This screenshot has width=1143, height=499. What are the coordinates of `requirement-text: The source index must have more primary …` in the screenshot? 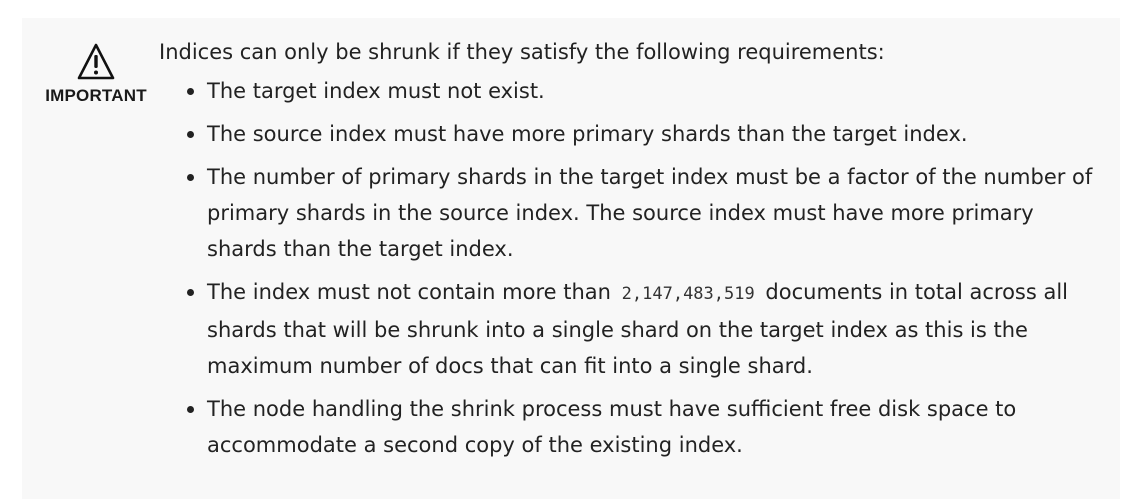 It's located at (587, 134).